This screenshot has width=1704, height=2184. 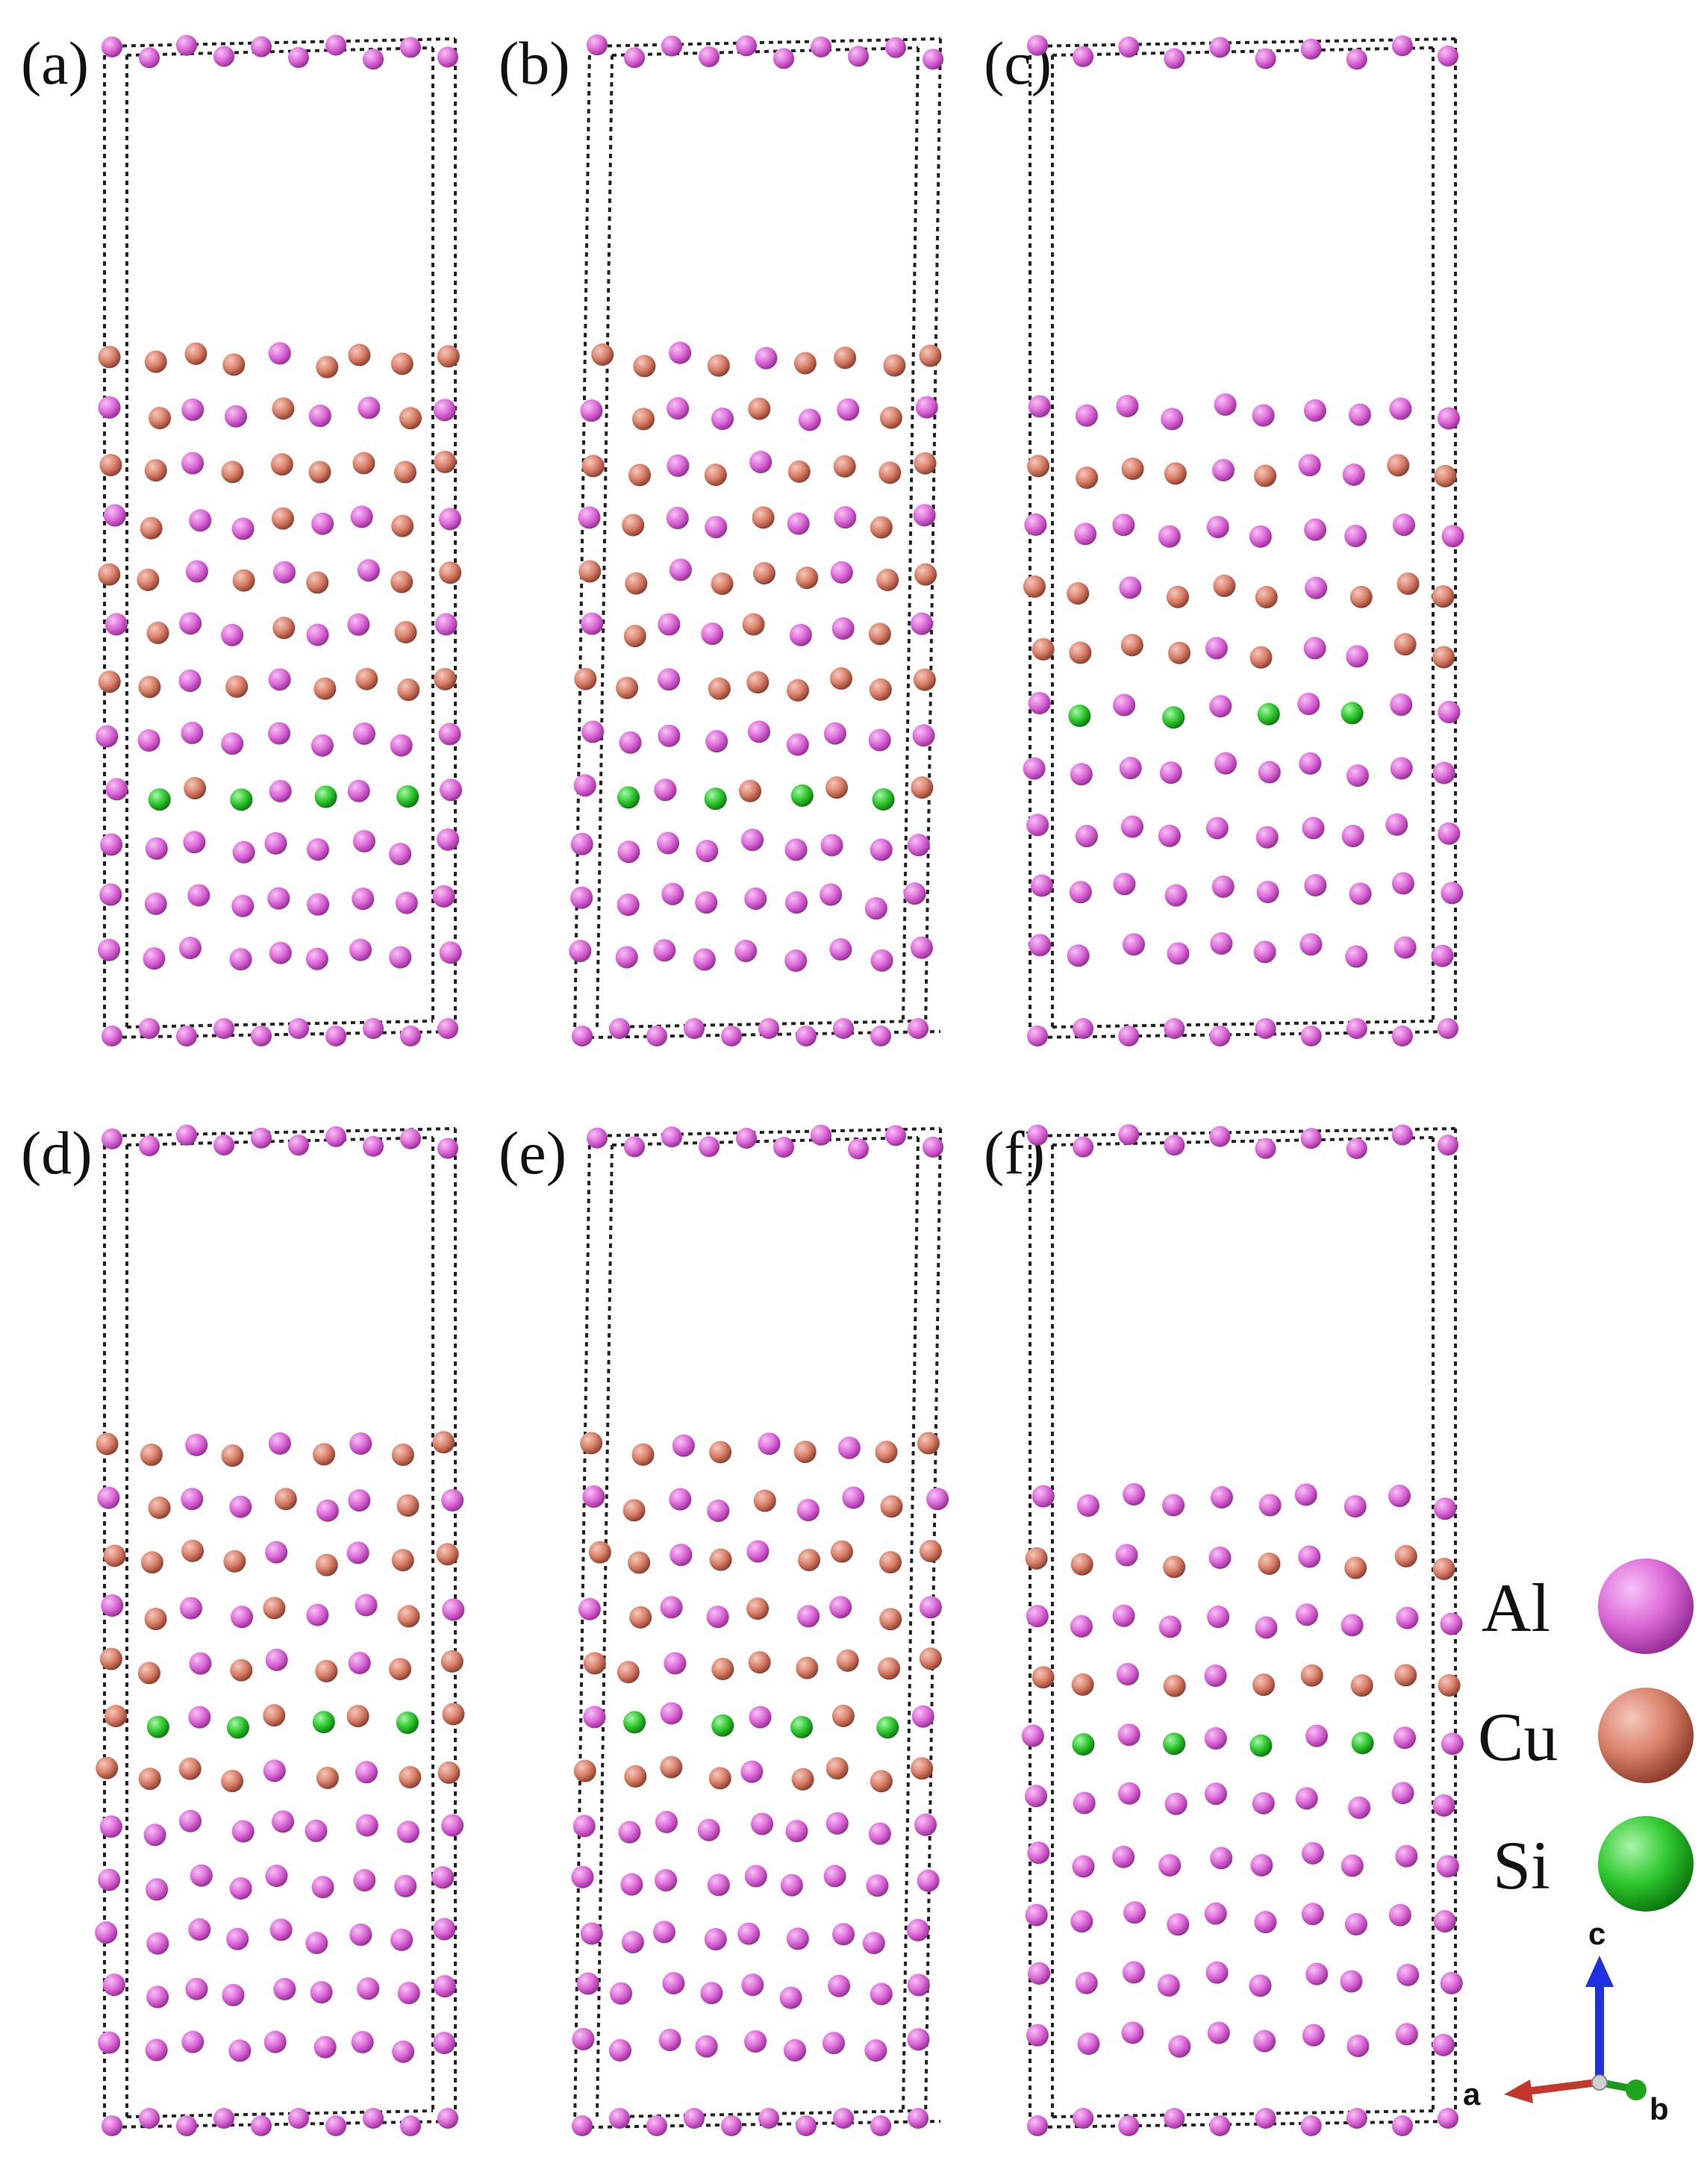 I want to click on panel-e: (e), so click(x=724, y=1627).